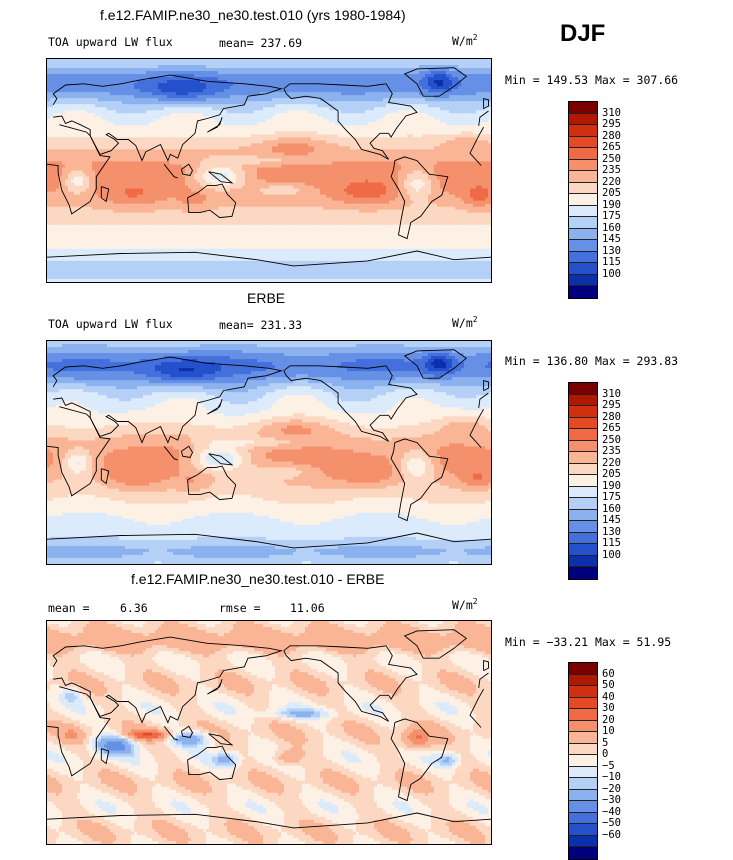 This screenshot has width=733, height=860. What do you see at coordinates (611, 136) in the screenshot?
I see `colorbar-tick-label: 280` at bounding box center [611, 136].